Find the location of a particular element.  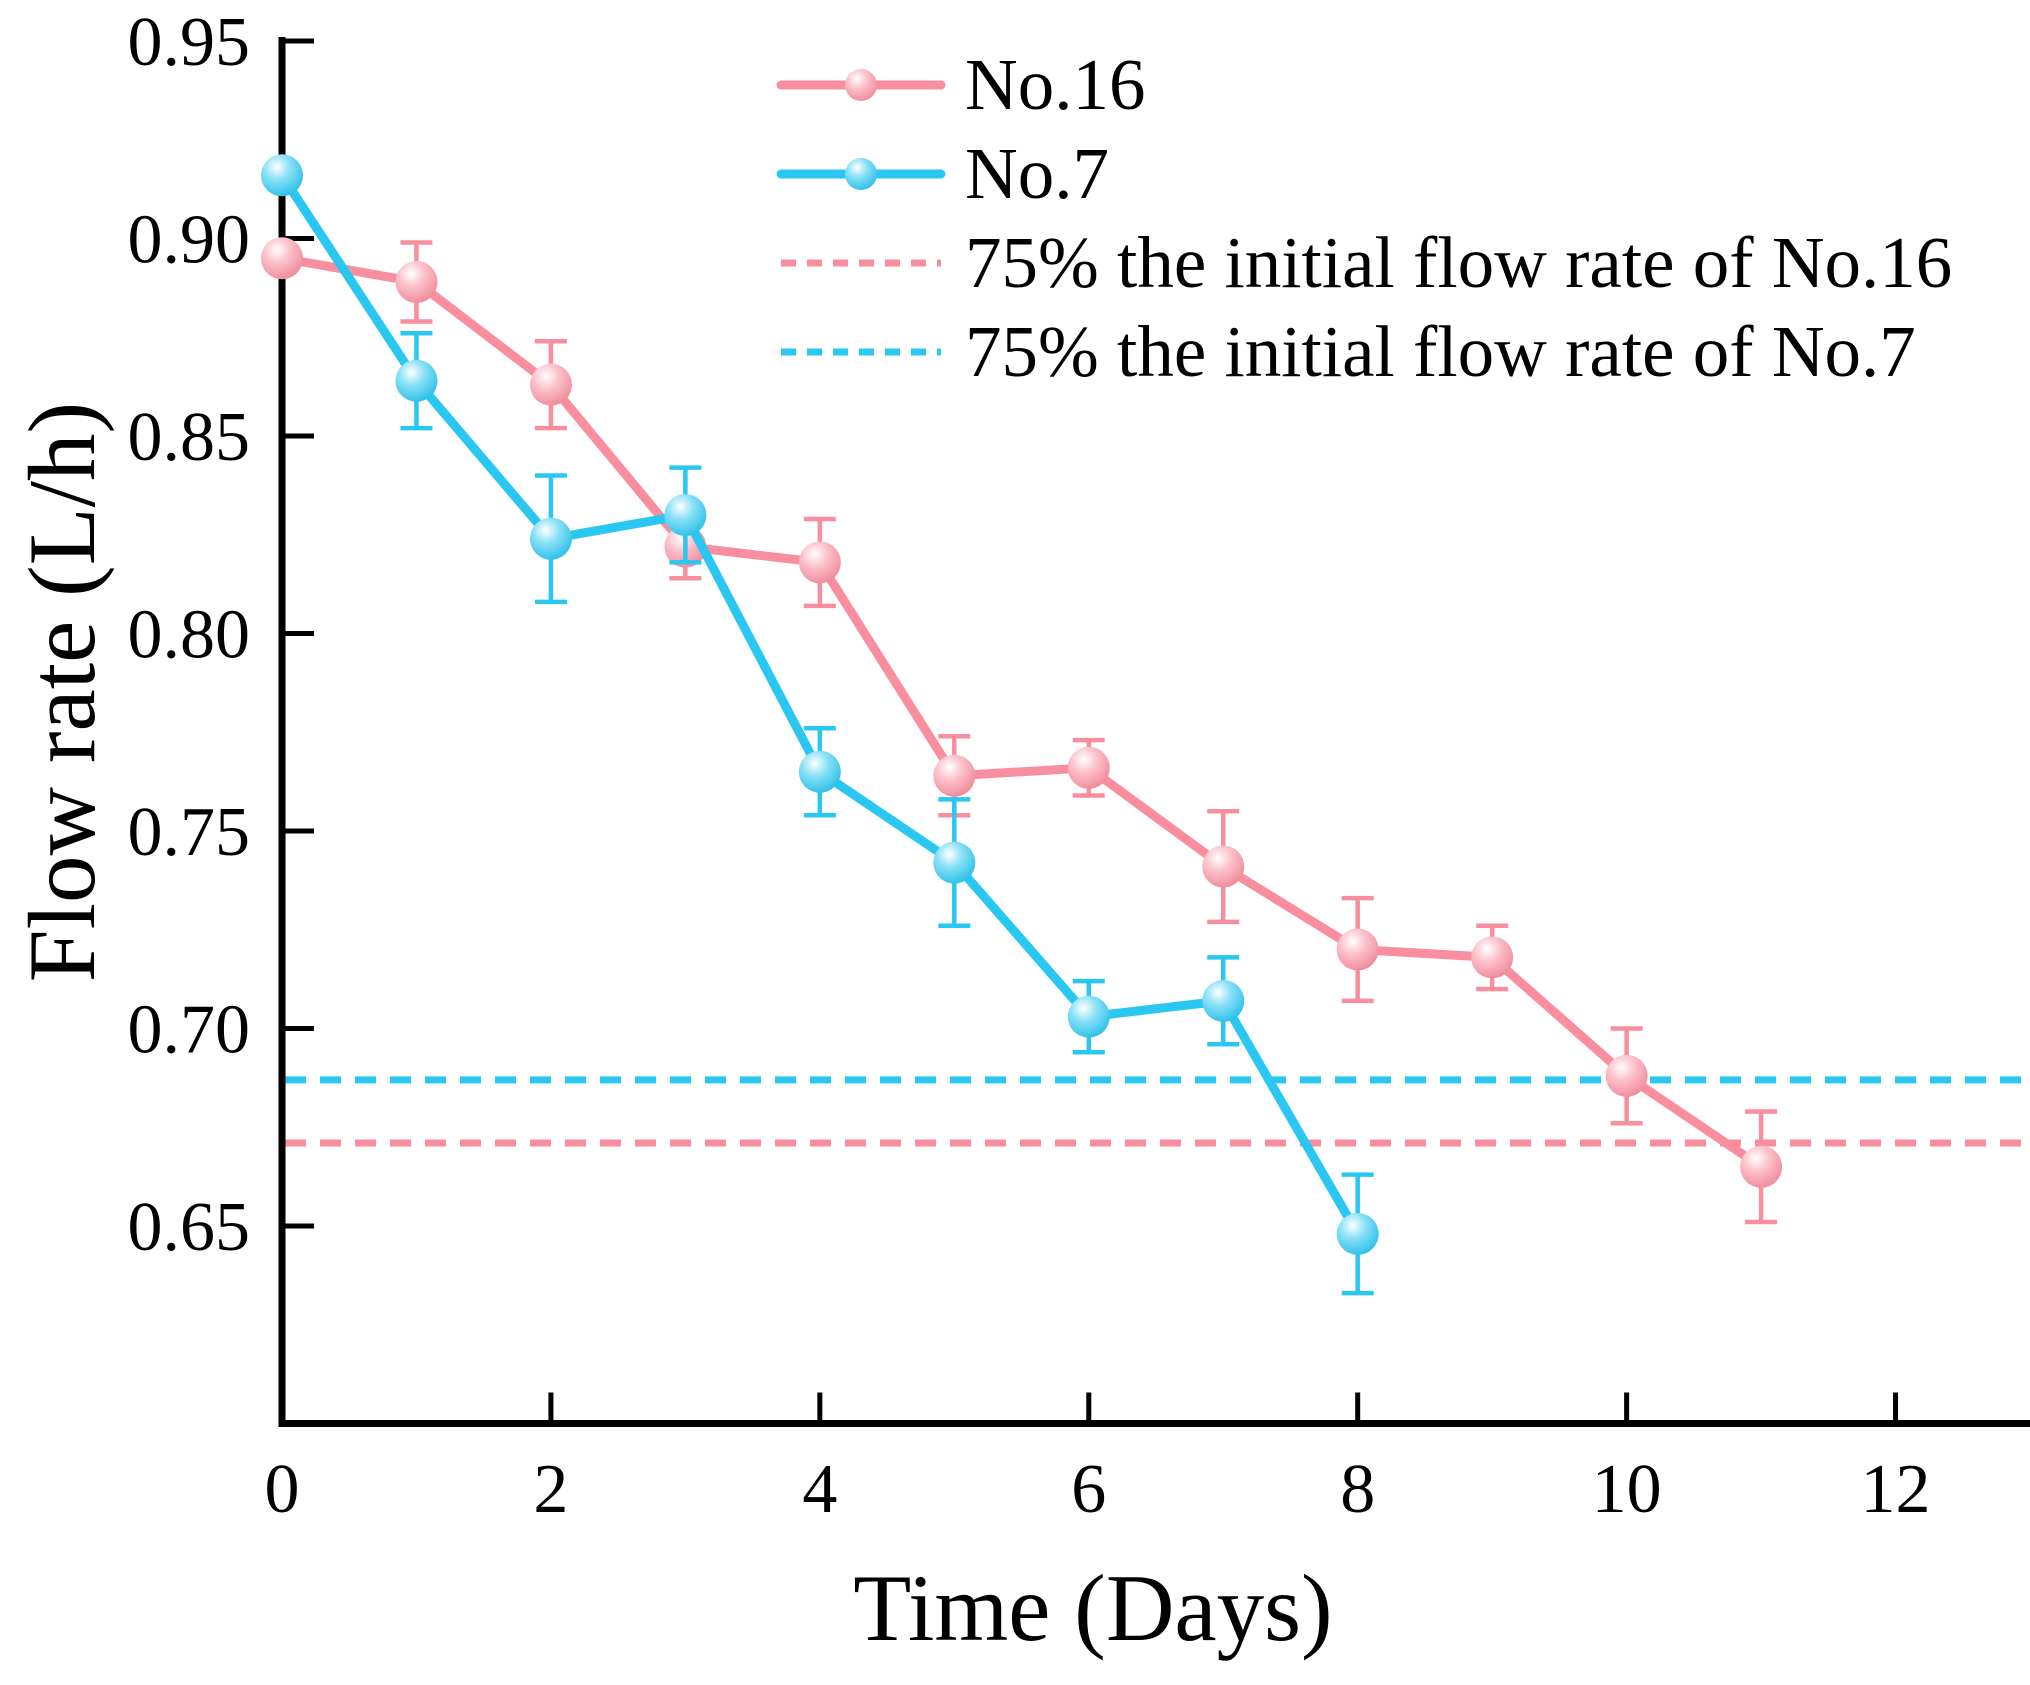

y-tick-label: 0.75 is located at coordinates (189, 832).